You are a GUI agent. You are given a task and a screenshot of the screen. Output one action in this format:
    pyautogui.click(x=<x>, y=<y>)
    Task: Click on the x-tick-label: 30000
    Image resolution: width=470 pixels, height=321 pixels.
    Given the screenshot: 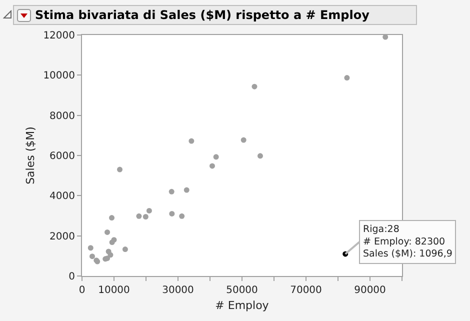 What is the action you would take?
    pyautogui.click(x=178, y=290)
    